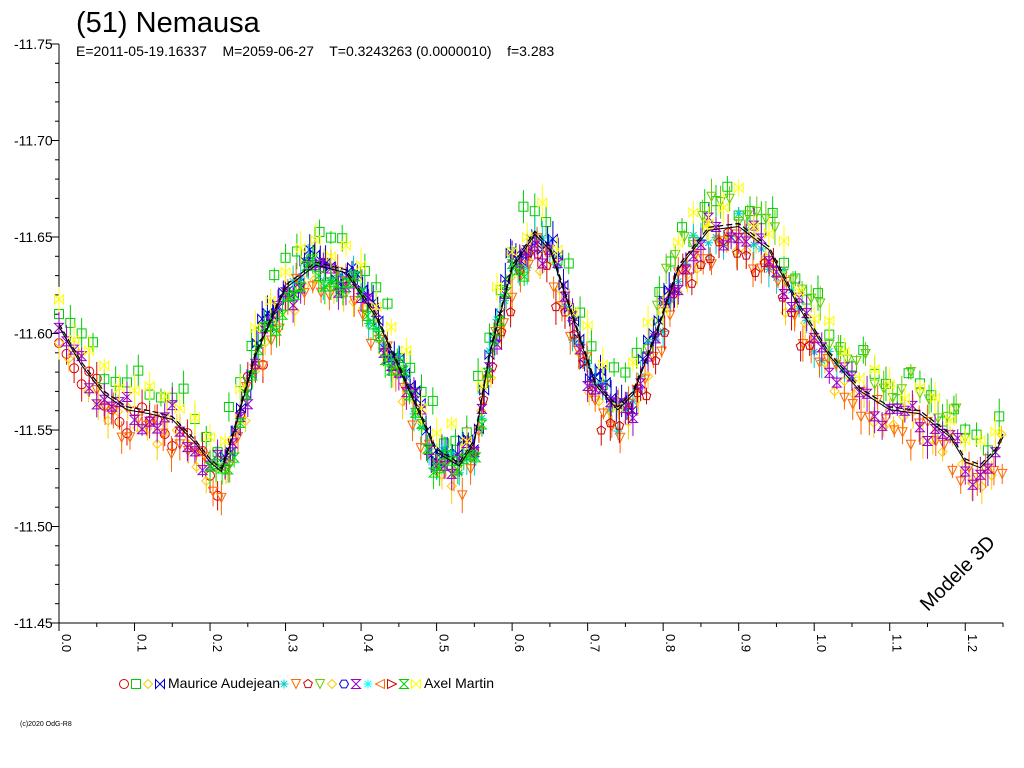 The width and height of the screenshot is (1024, 768). I want to click on y-tick-label: -11.70, so click(33, 141).